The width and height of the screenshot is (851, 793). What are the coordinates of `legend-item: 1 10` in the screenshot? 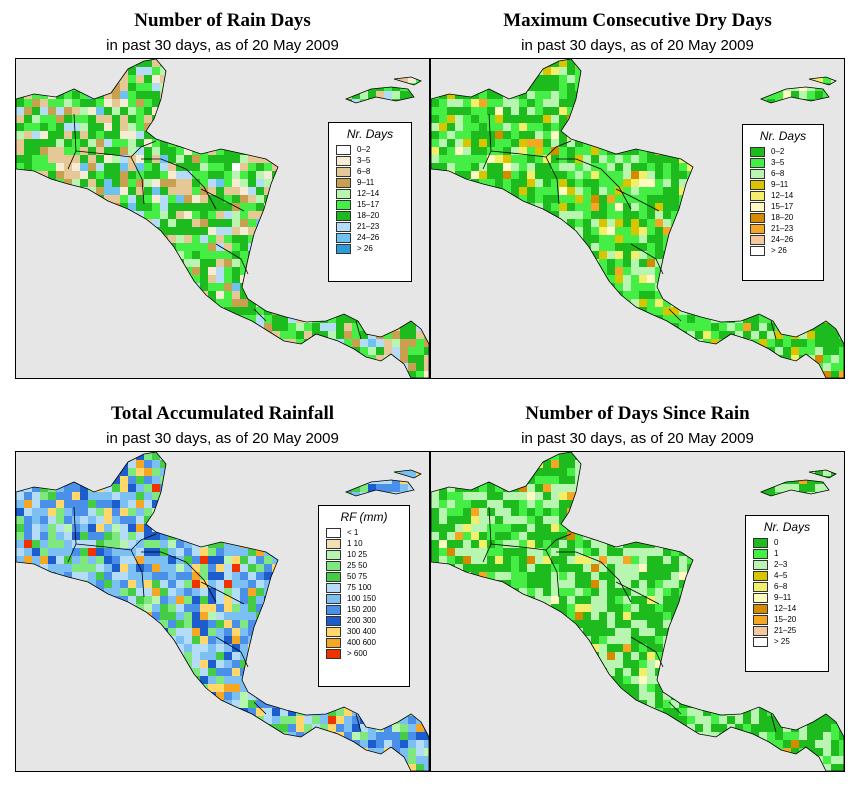 It's located at (367, 543).